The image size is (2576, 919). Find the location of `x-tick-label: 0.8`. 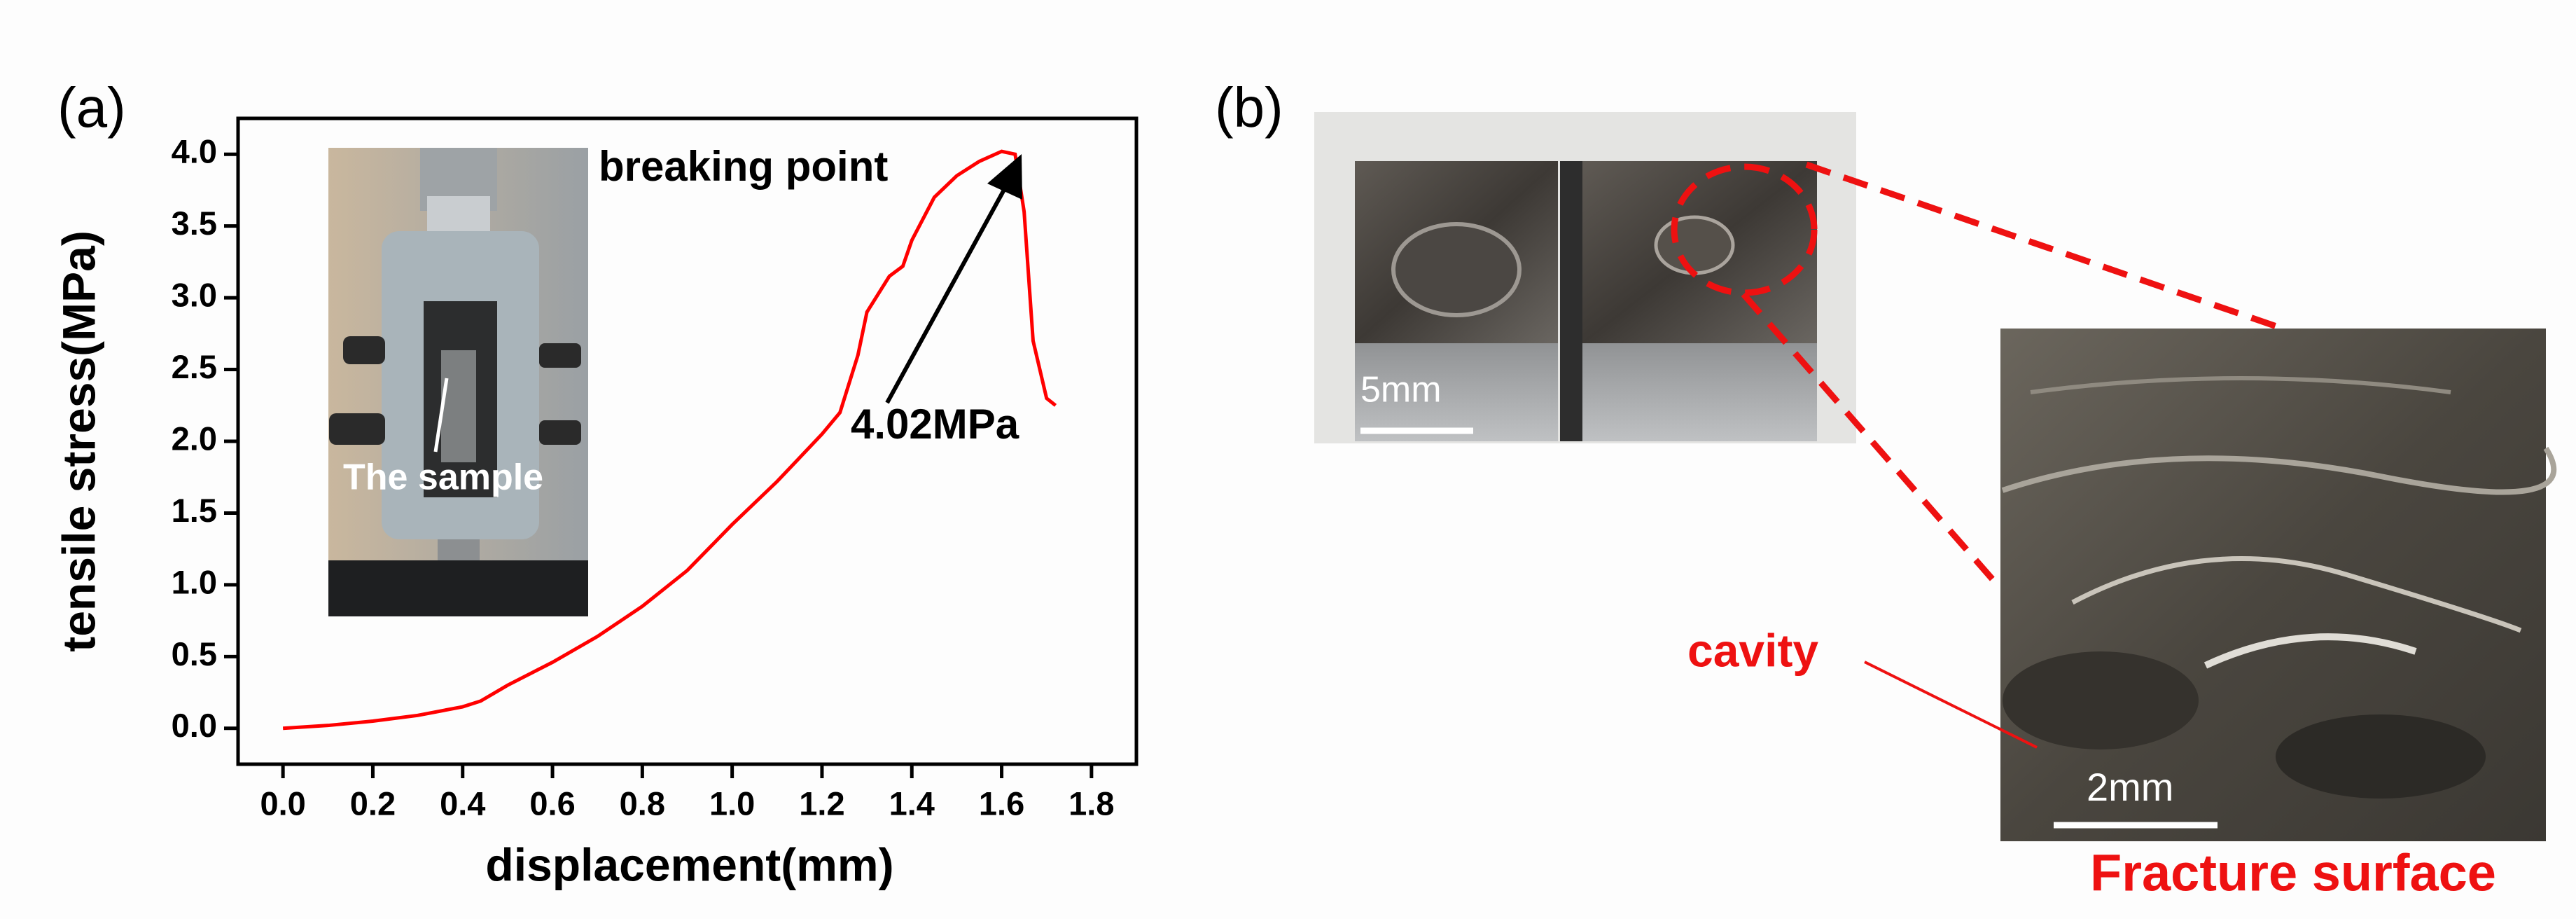

x-tick-label: 0.8 is located at coordinates (642, 803).